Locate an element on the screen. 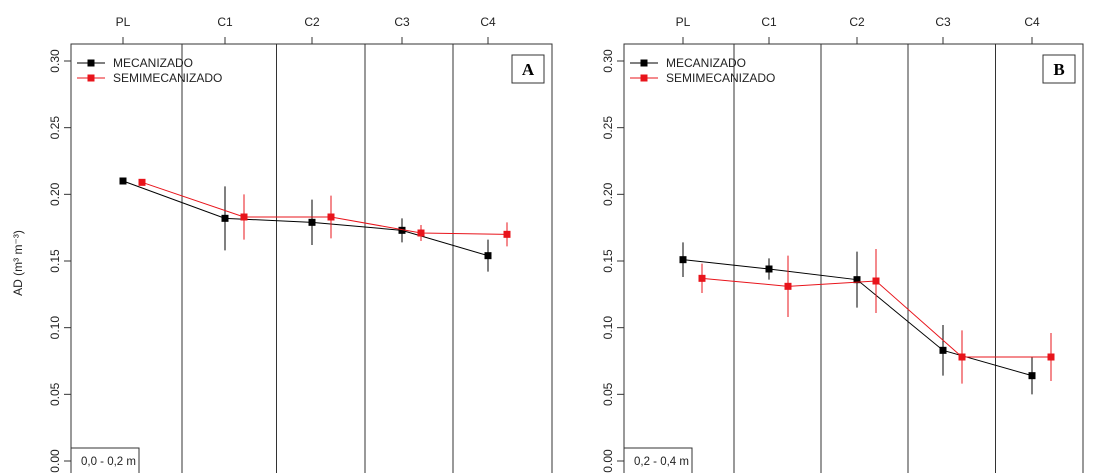 The height and width of the screenshot is (473, 1093). y-axis-label: AD (m³ m⁻³) is located at coordinates (18, 263).